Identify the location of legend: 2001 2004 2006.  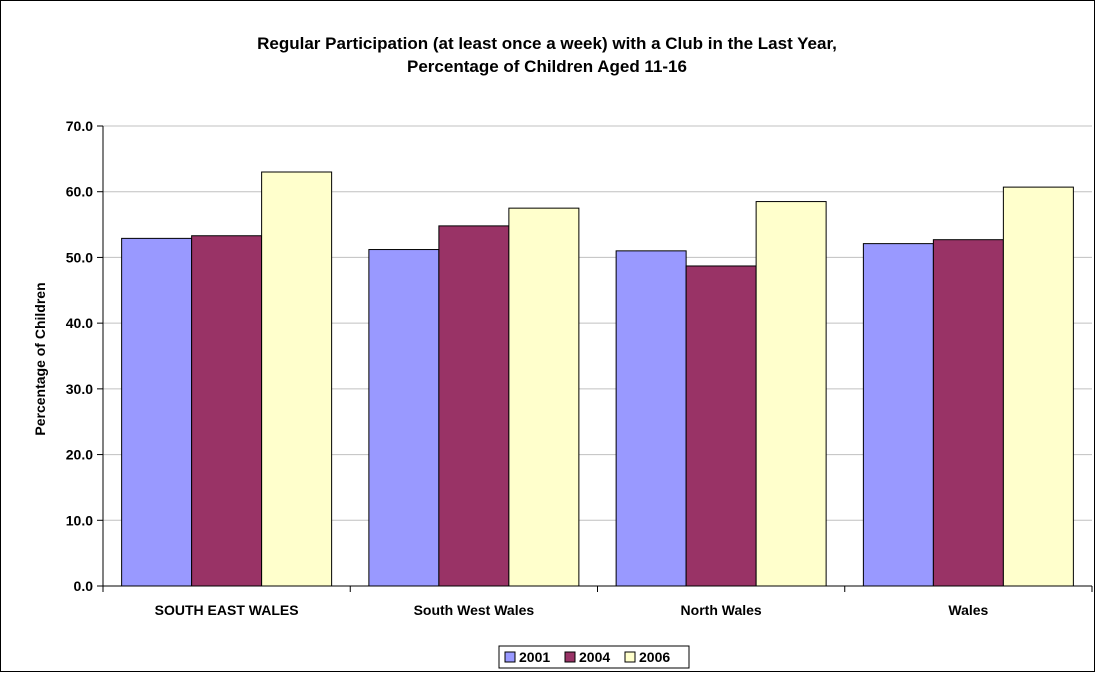
(594, 657).